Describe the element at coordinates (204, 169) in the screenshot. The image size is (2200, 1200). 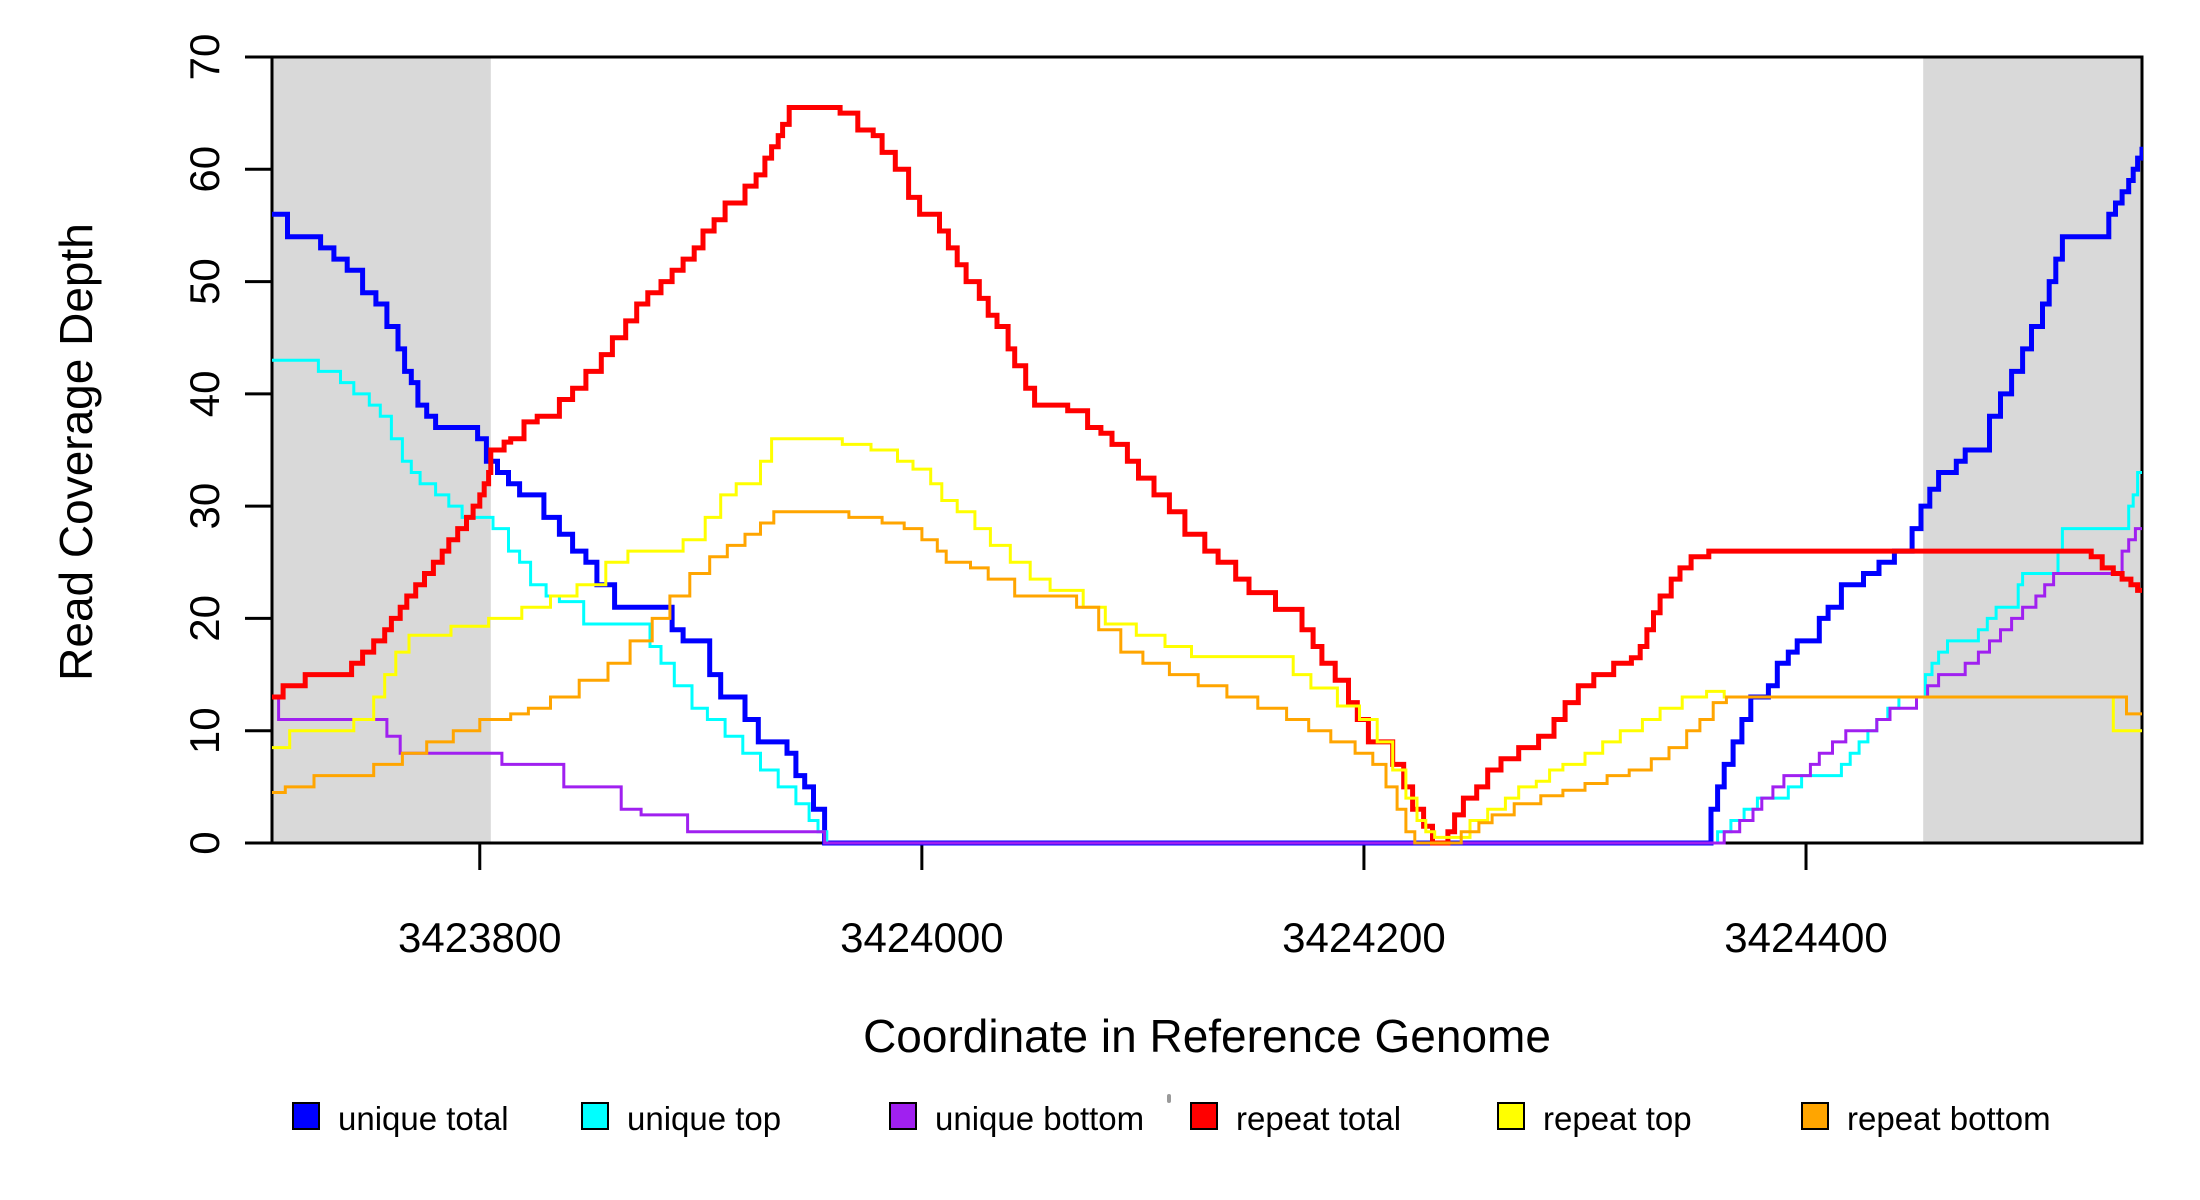
I see `y-tick-label: 60` at that location.